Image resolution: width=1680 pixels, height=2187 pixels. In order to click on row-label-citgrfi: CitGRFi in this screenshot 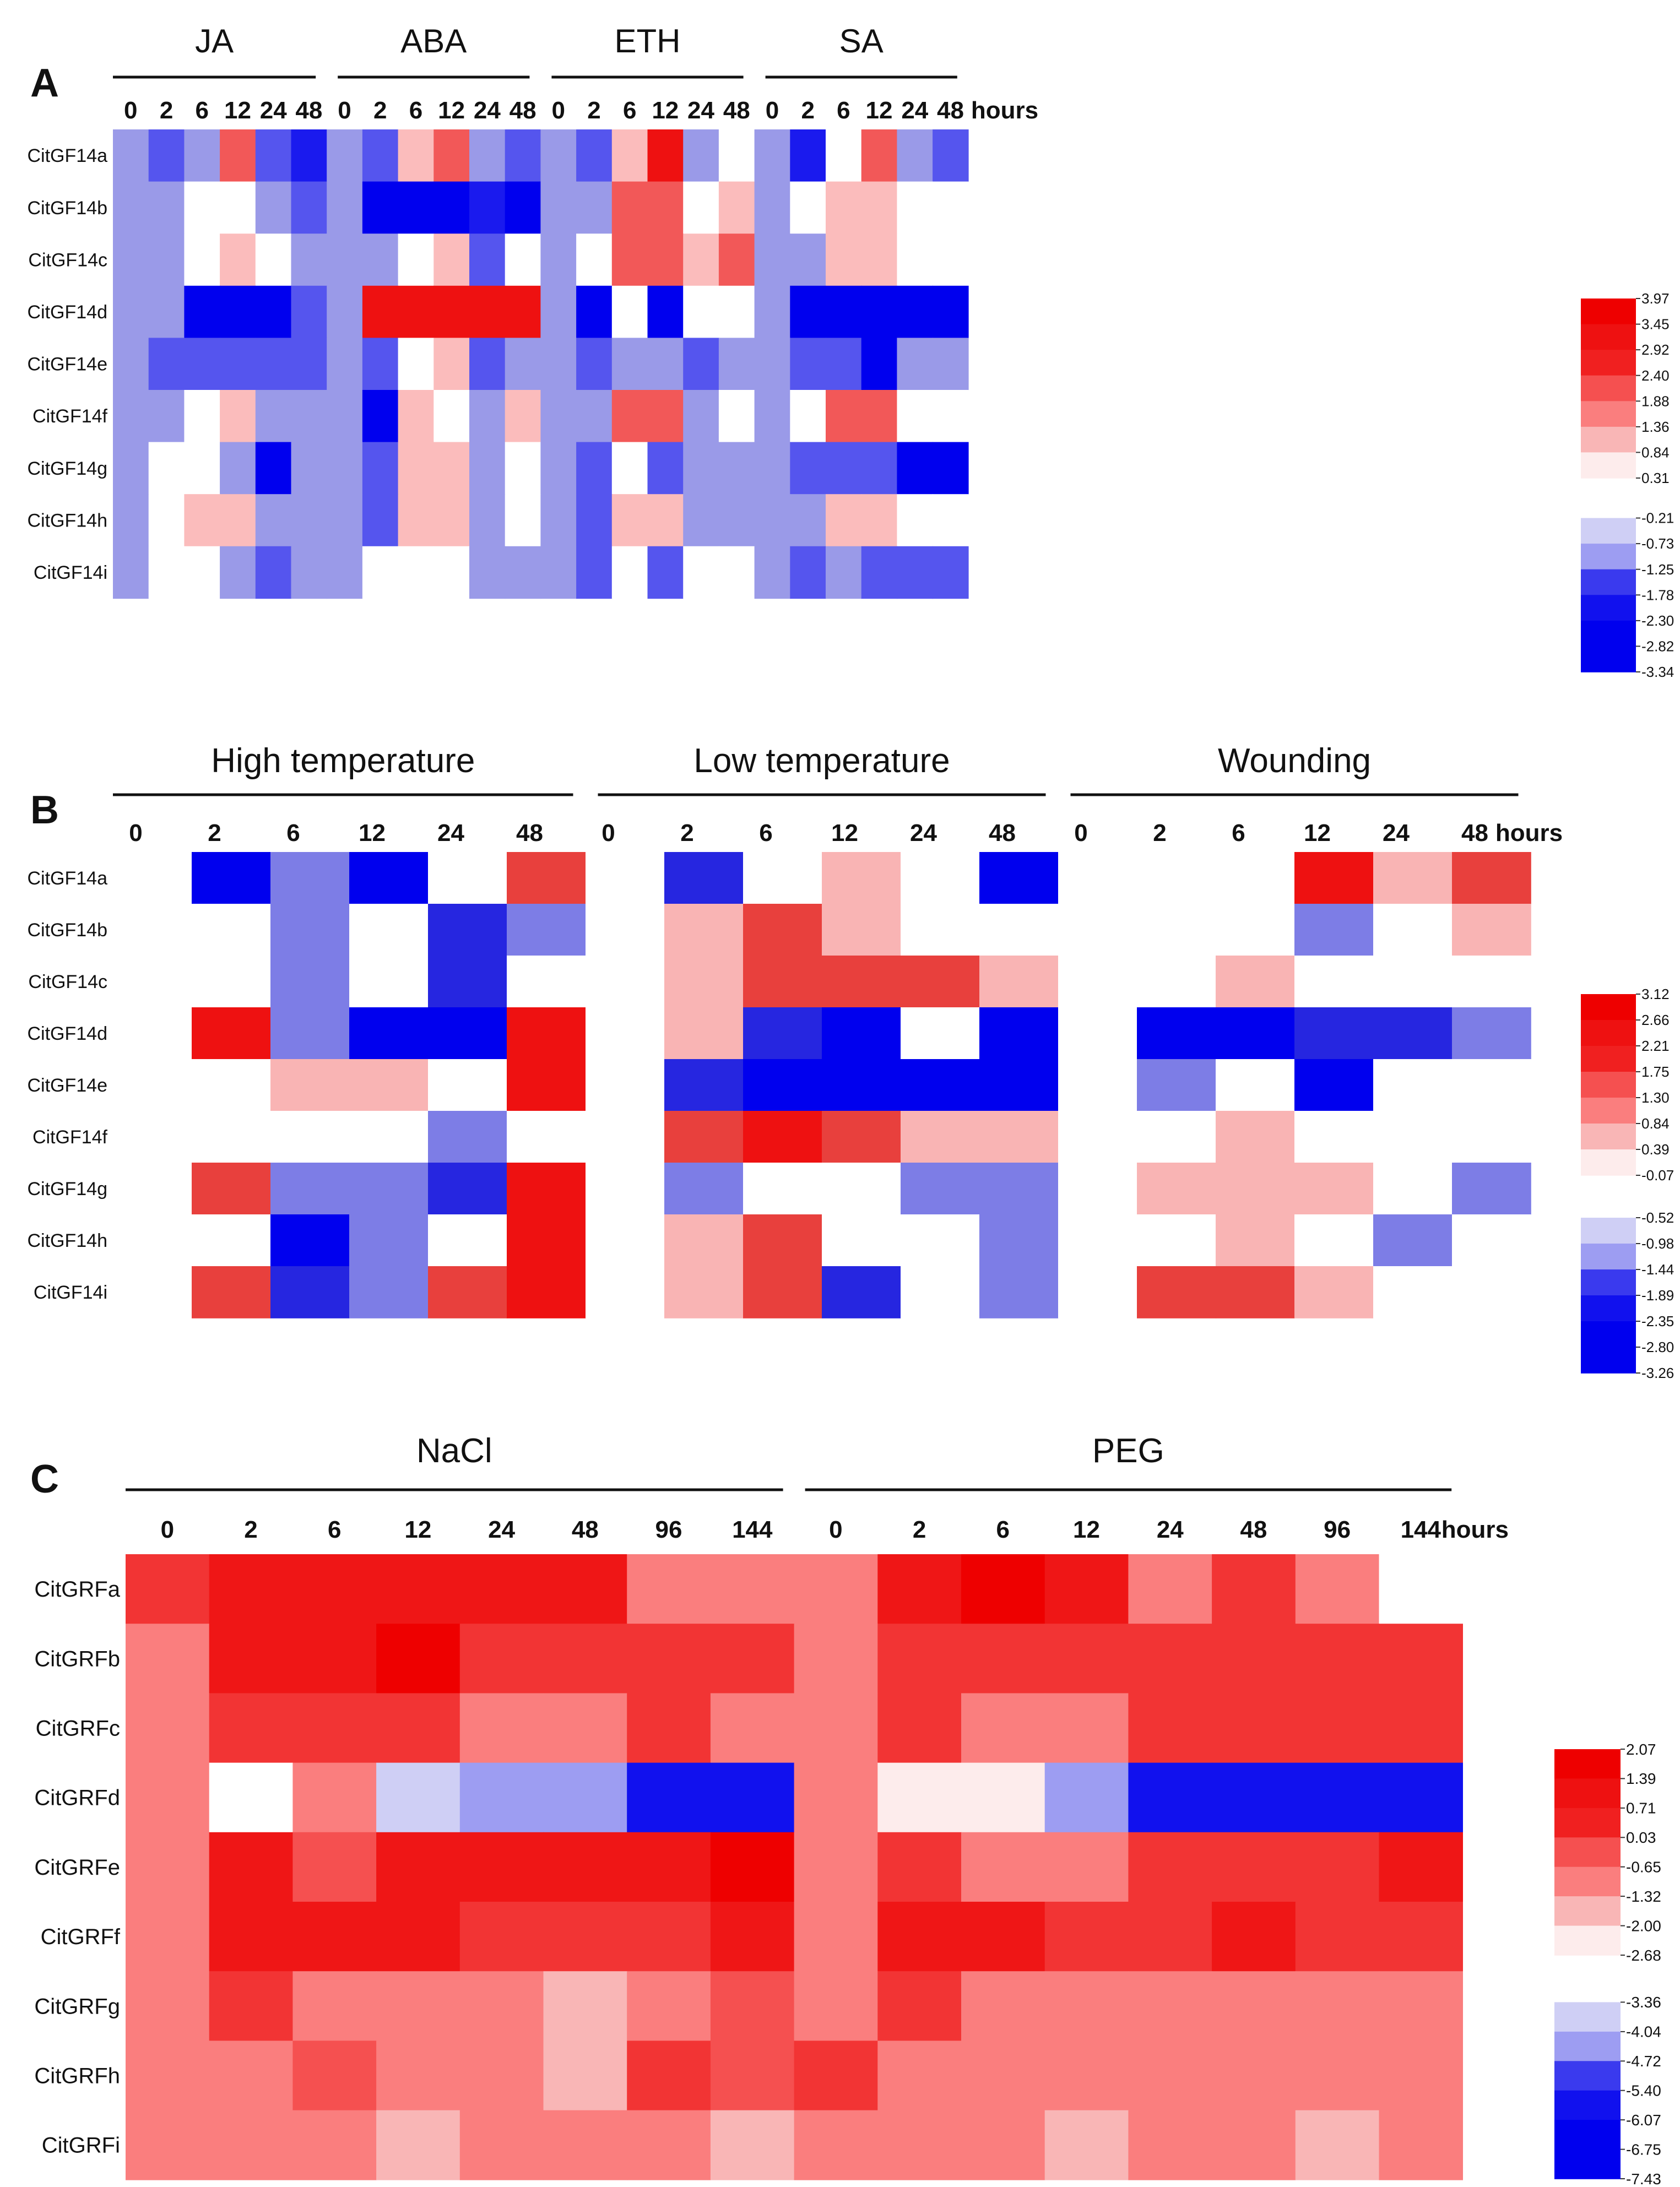, I will do `click(81, 2146)`.